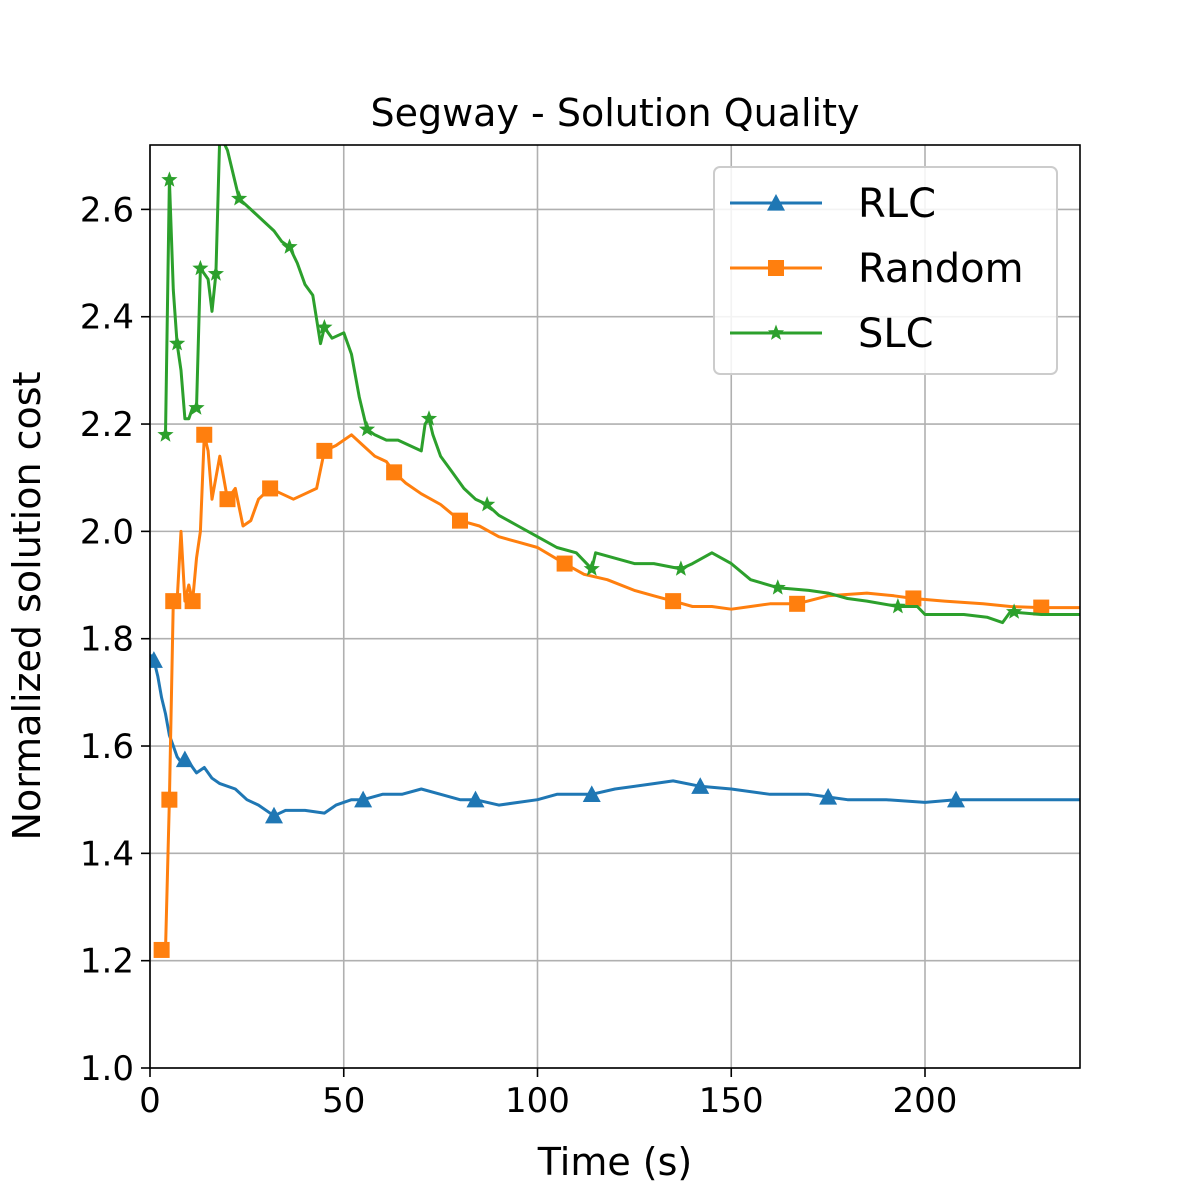 The image size is (1200, 1200). Describe the element at coordinates (107, 532) in the screenshot. I see `y-tick-label: 2.0` at that location.